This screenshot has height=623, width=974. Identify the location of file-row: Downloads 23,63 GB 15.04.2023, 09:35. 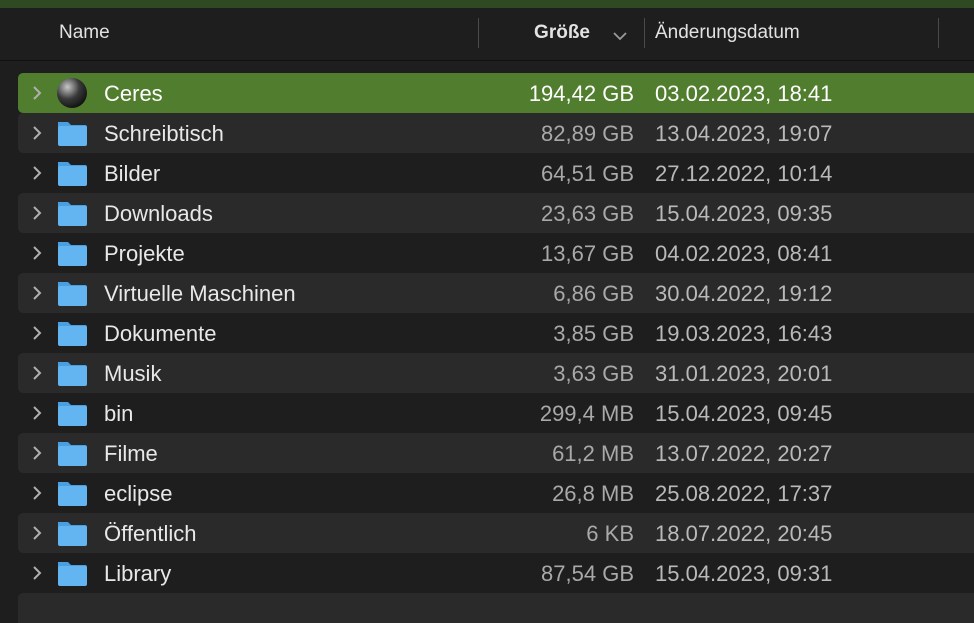
(496, 213).